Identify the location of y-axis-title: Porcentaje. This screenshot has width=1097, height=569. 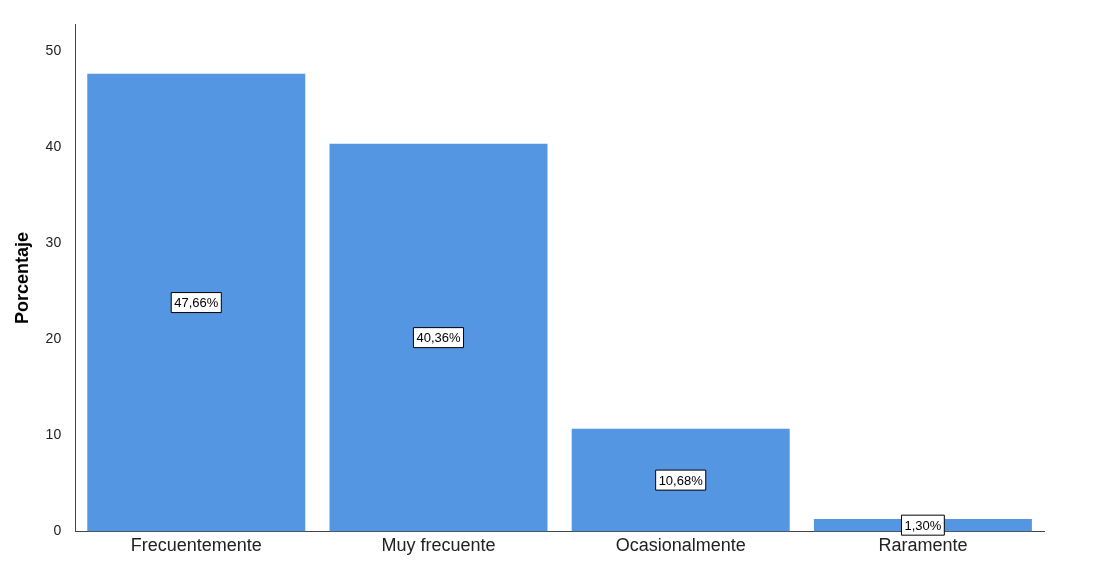
(21, 277).